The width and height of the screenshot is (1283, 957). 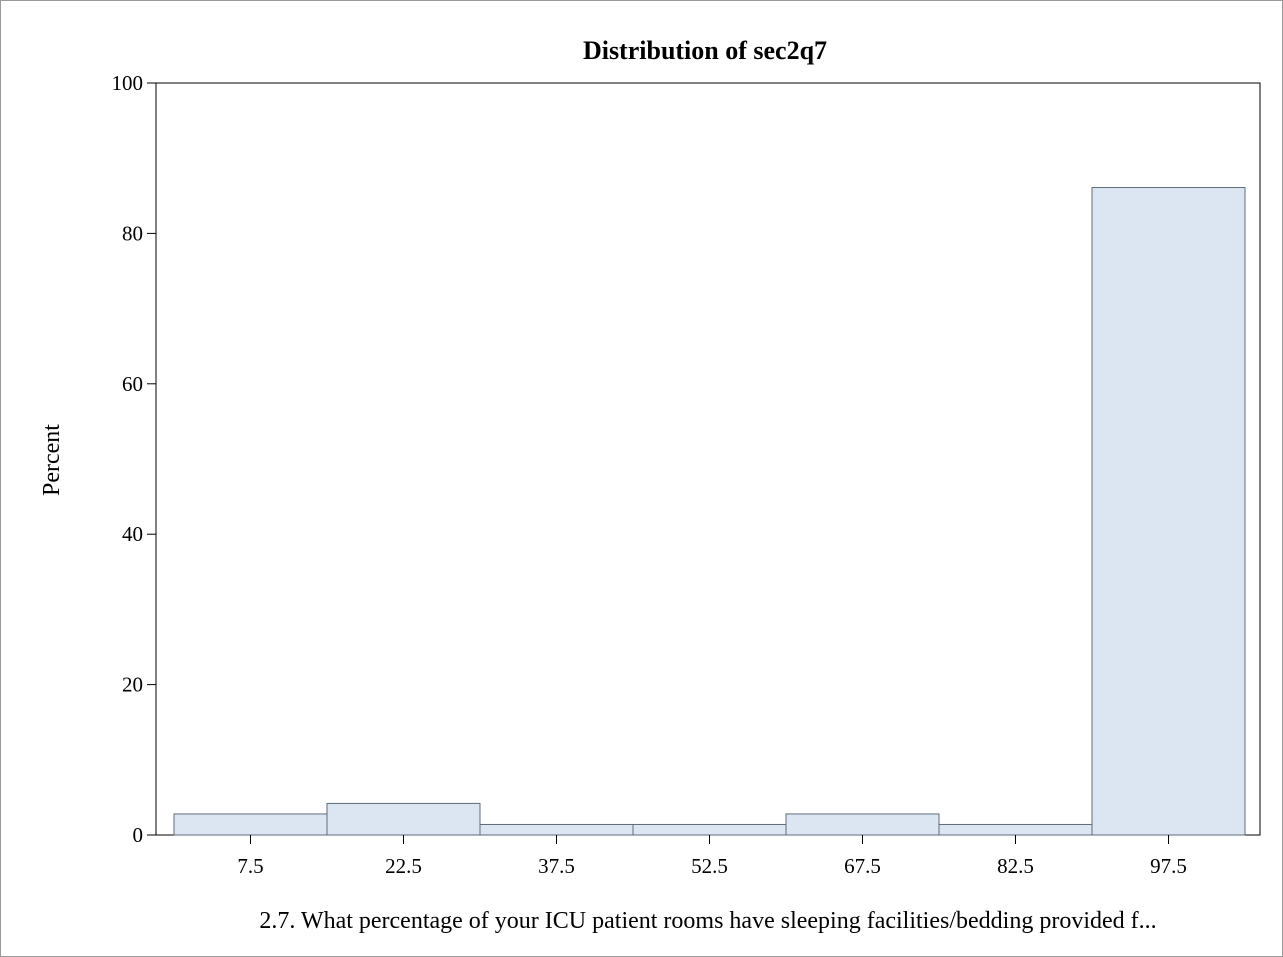 What do you see at coordinates (403, 819) in the screenshot?
I see `bar-22.5` at bounding box center [403, 819].